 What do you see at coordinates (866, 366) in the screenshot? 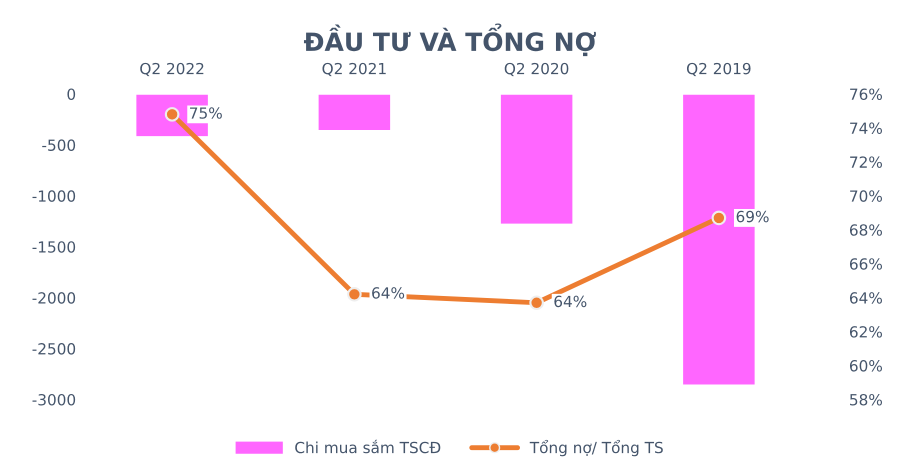
I see `y2-tick-label: 60%` at bounding box center [866, 366].